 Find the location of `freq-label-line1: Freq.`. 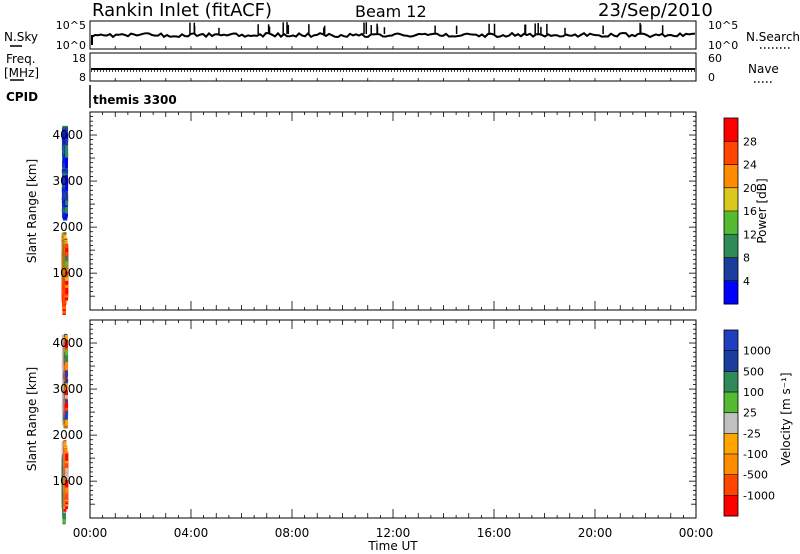

freq-label-line1: Freq. is located at coordinates (21, 59).